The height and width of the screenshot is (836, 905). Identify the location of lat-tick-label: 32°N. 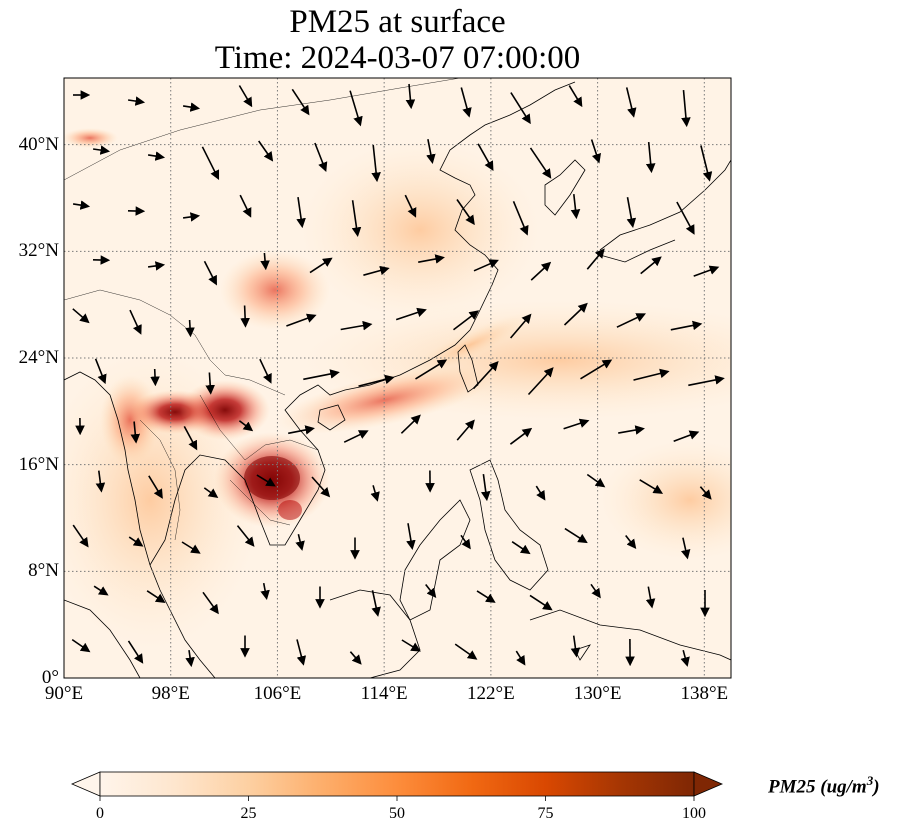
(38, 251).